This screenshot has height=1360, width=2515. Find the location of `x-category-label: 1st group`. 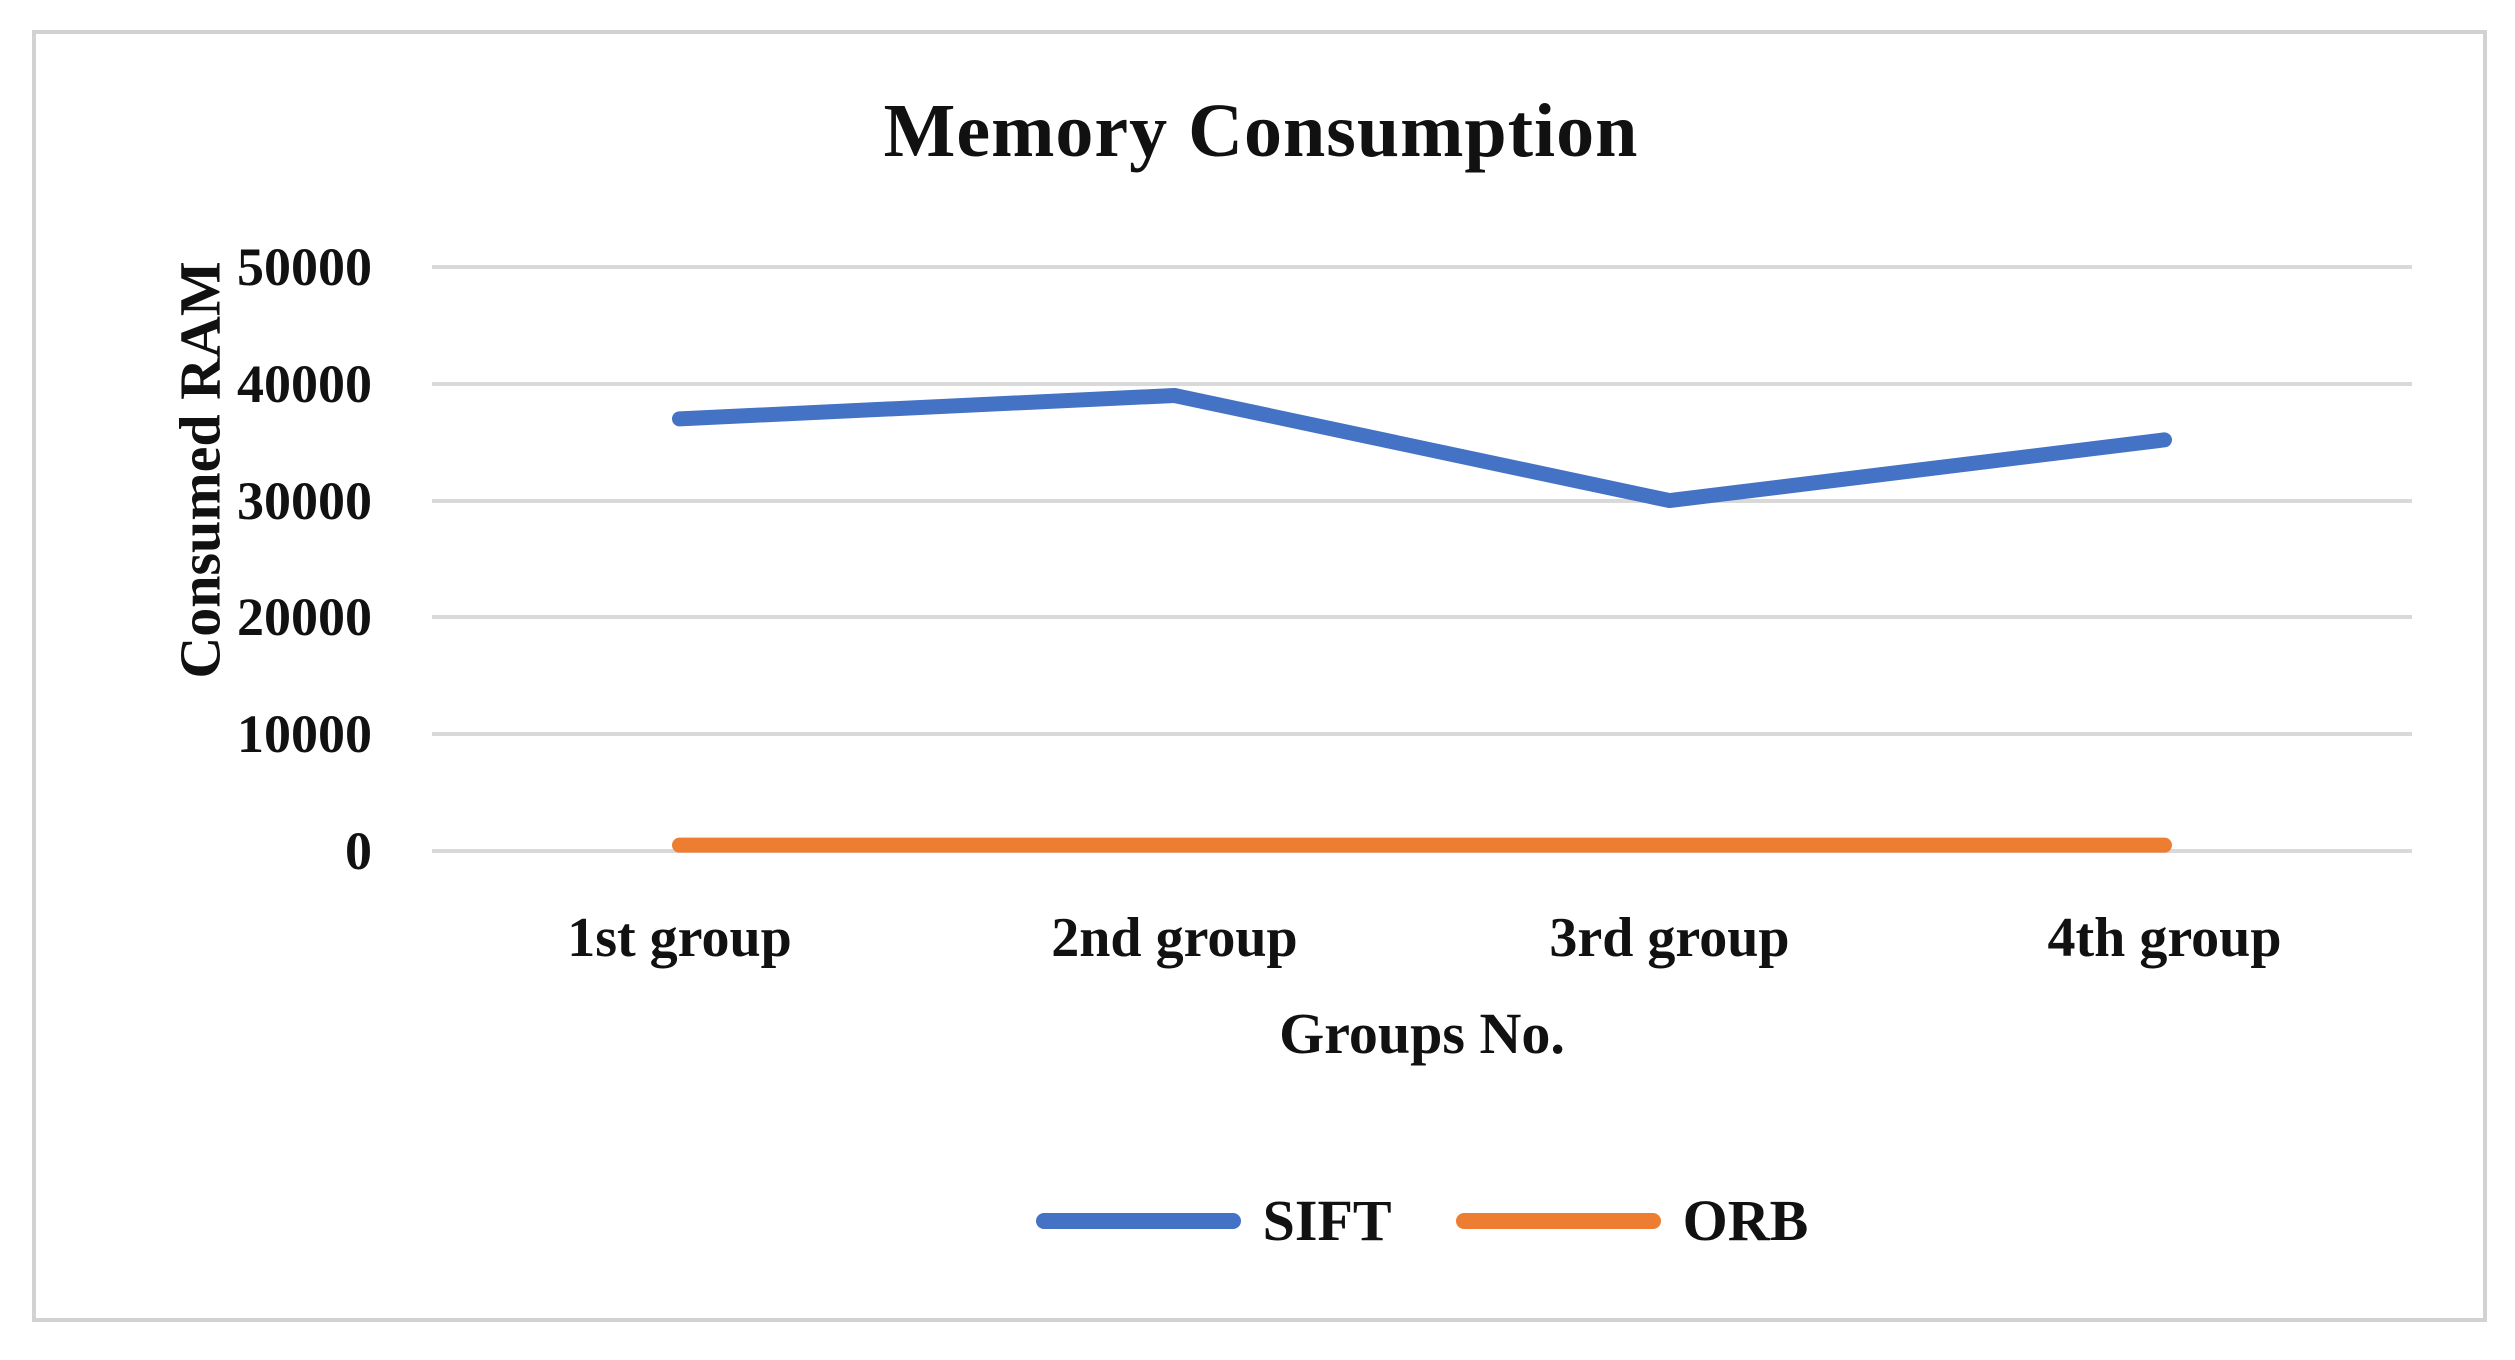

x-category-label: 1st group is located at coordinates (679, 938).